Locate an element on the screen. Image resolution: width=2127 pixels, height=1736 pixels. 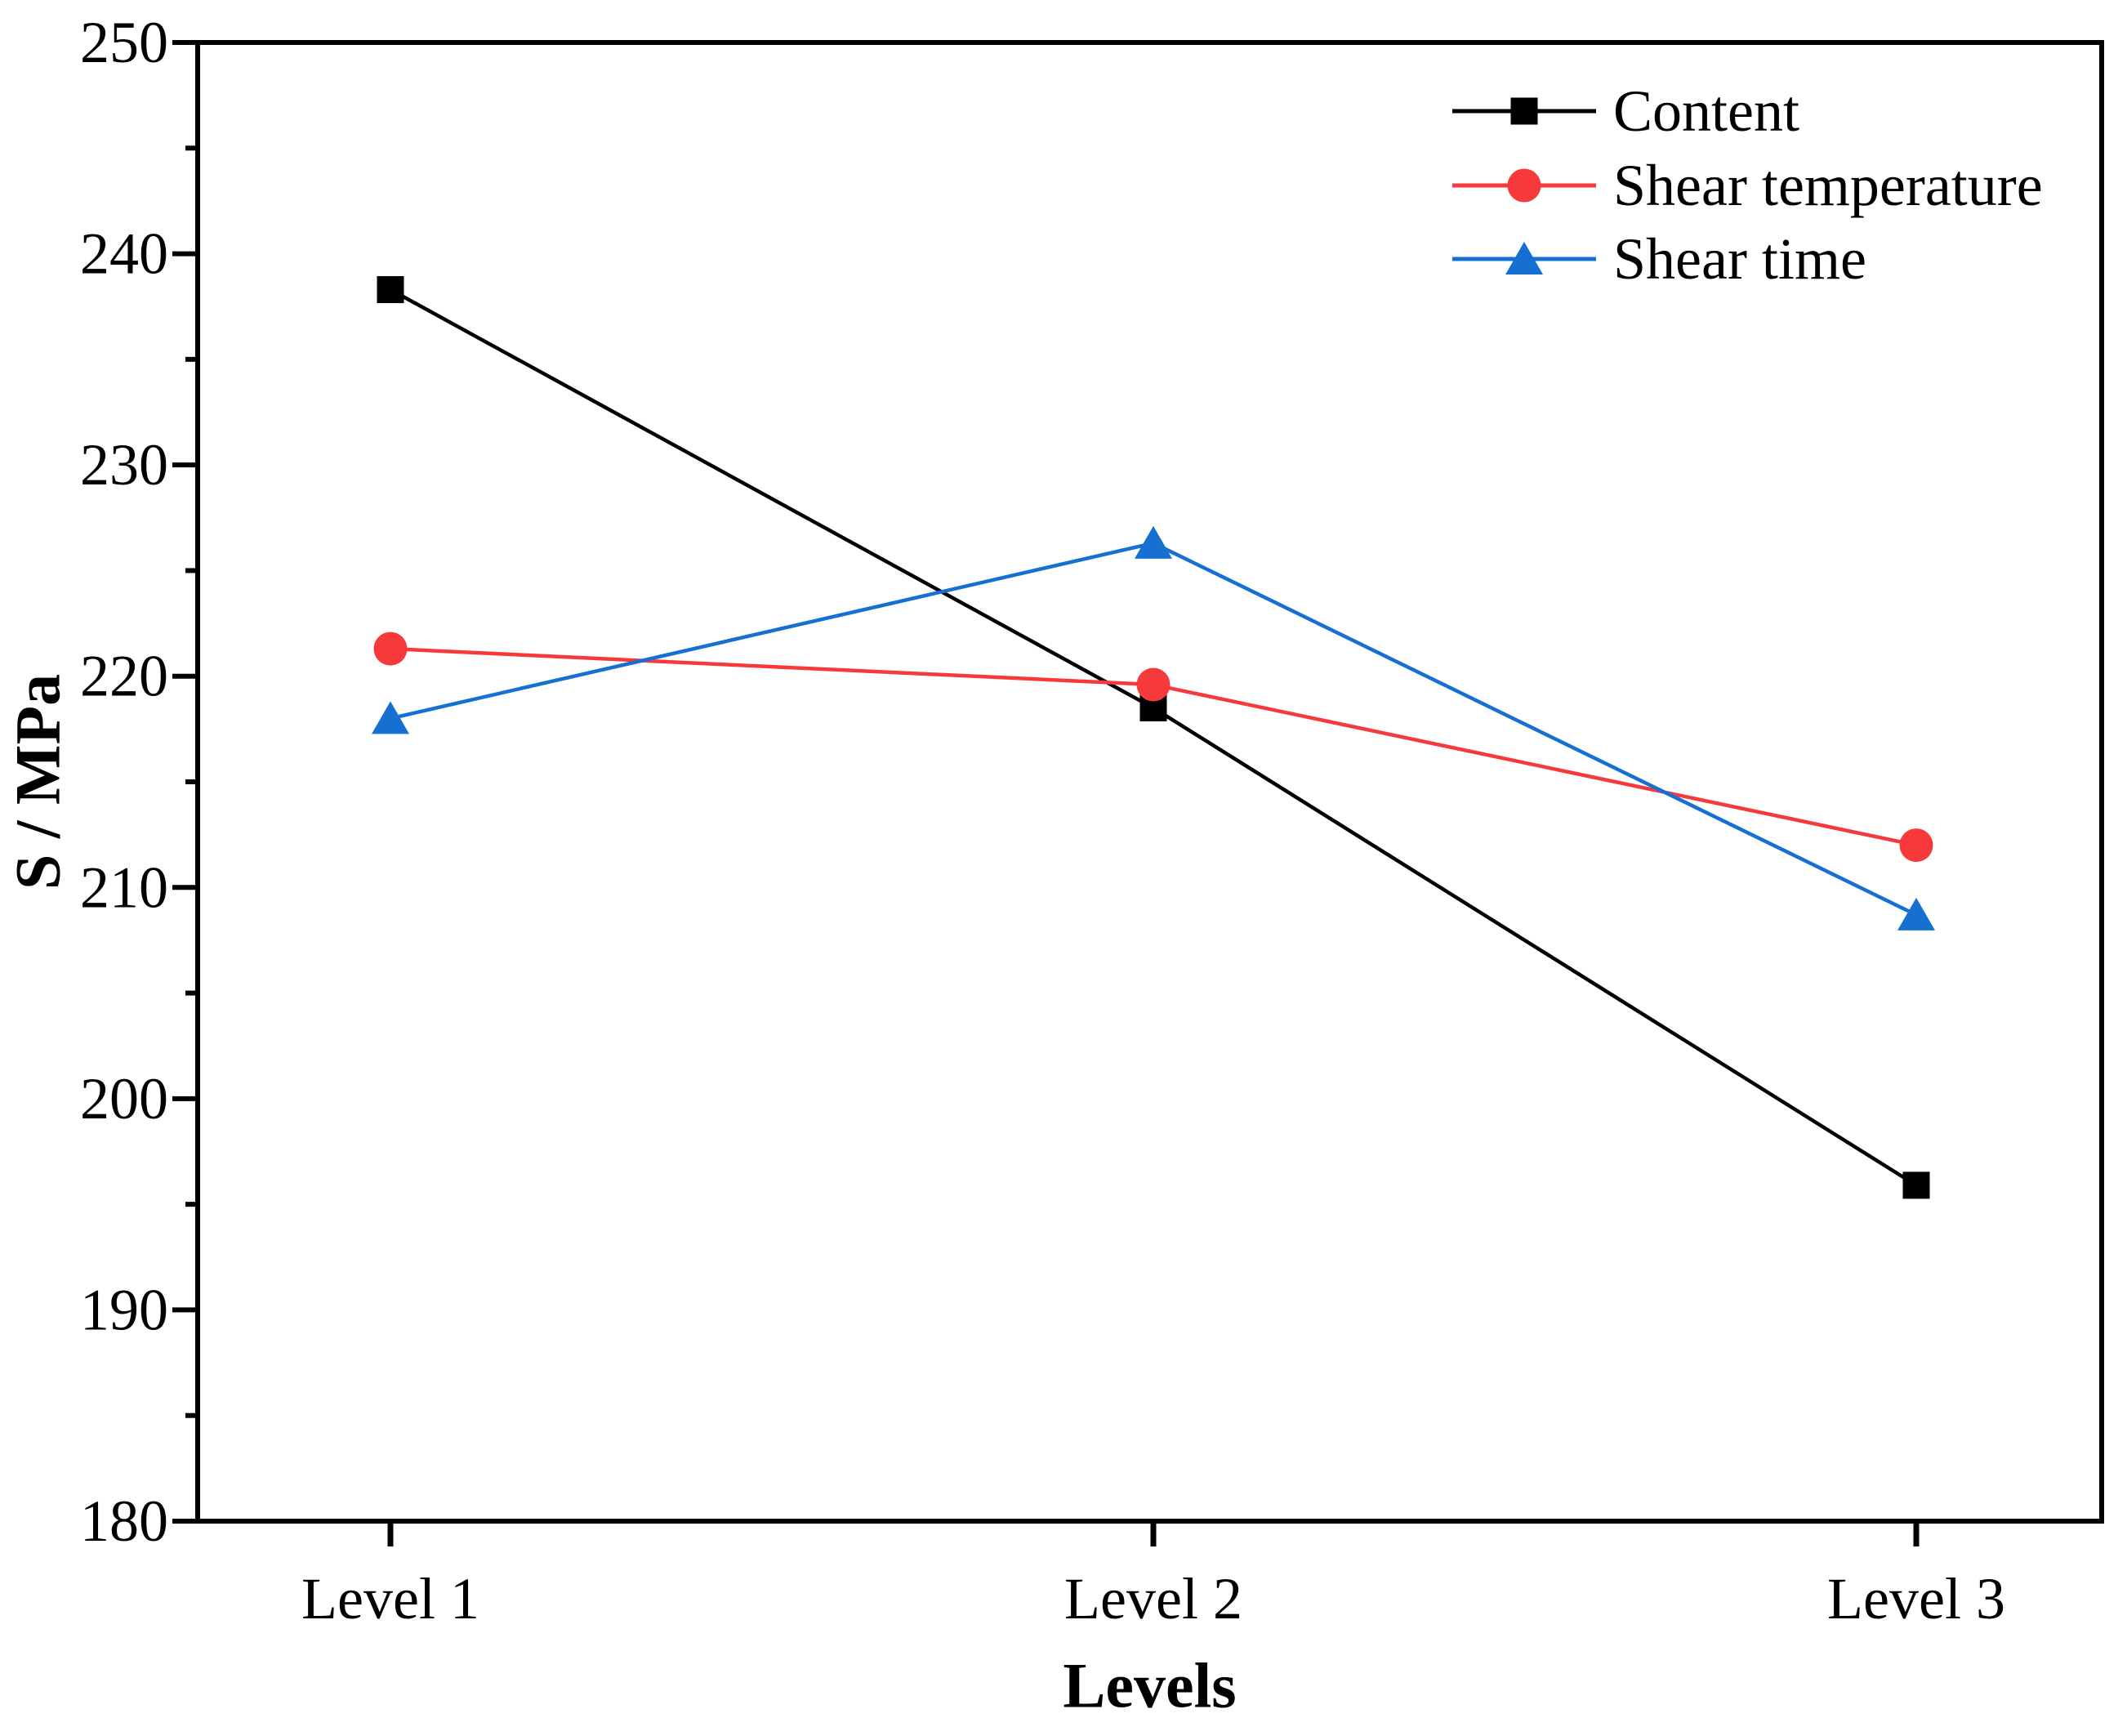
x-tick-label: Level 3 is located at coordinates (1916, 1599).